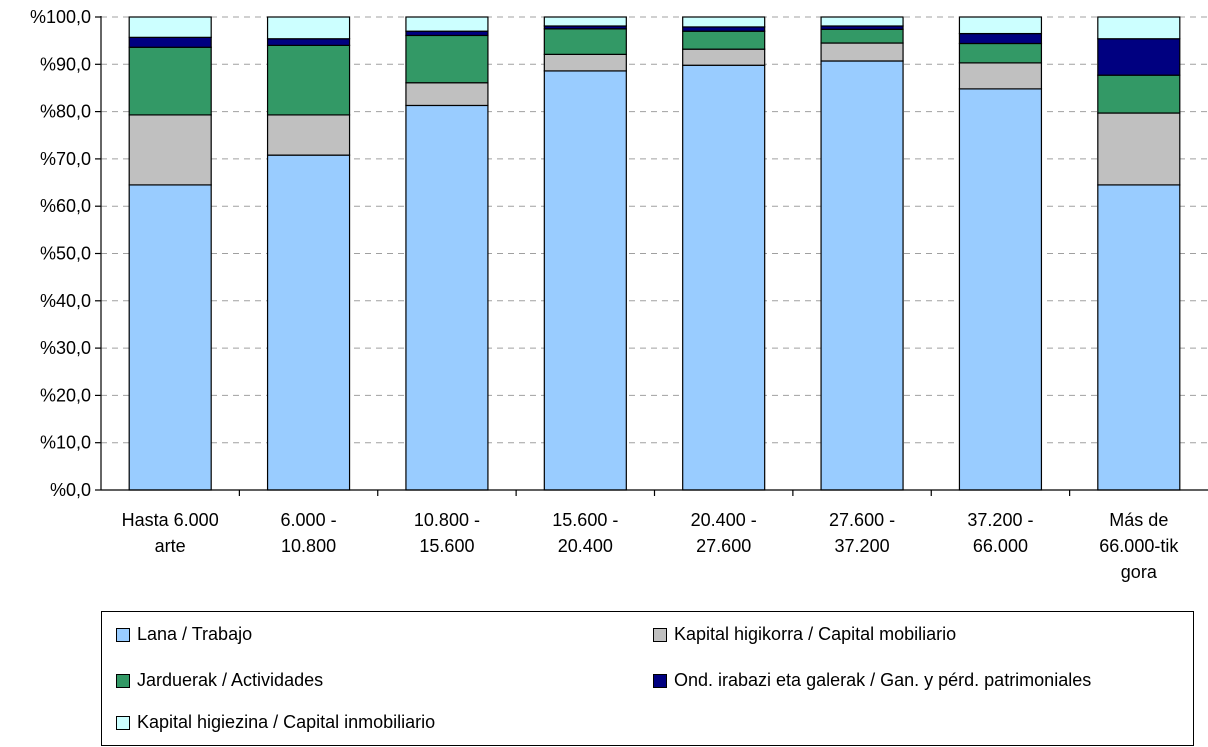 The width and height of the screenshot is (1208, 747). I want to click on x-tick-label: 37.200 -66.000, so click(1000, 533).